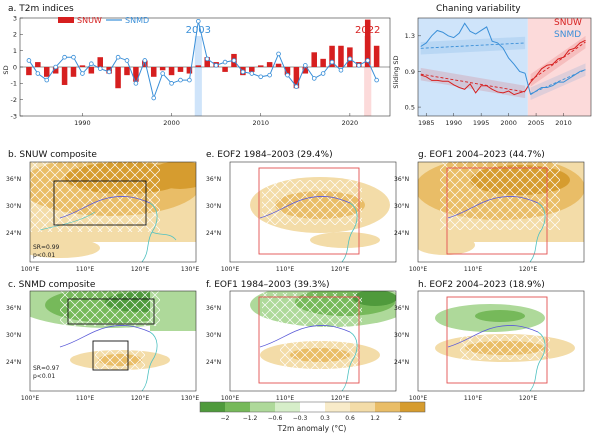 This screenshot has height=434, width=599. I want to click on trend-line-snmd, so click(473, 45).